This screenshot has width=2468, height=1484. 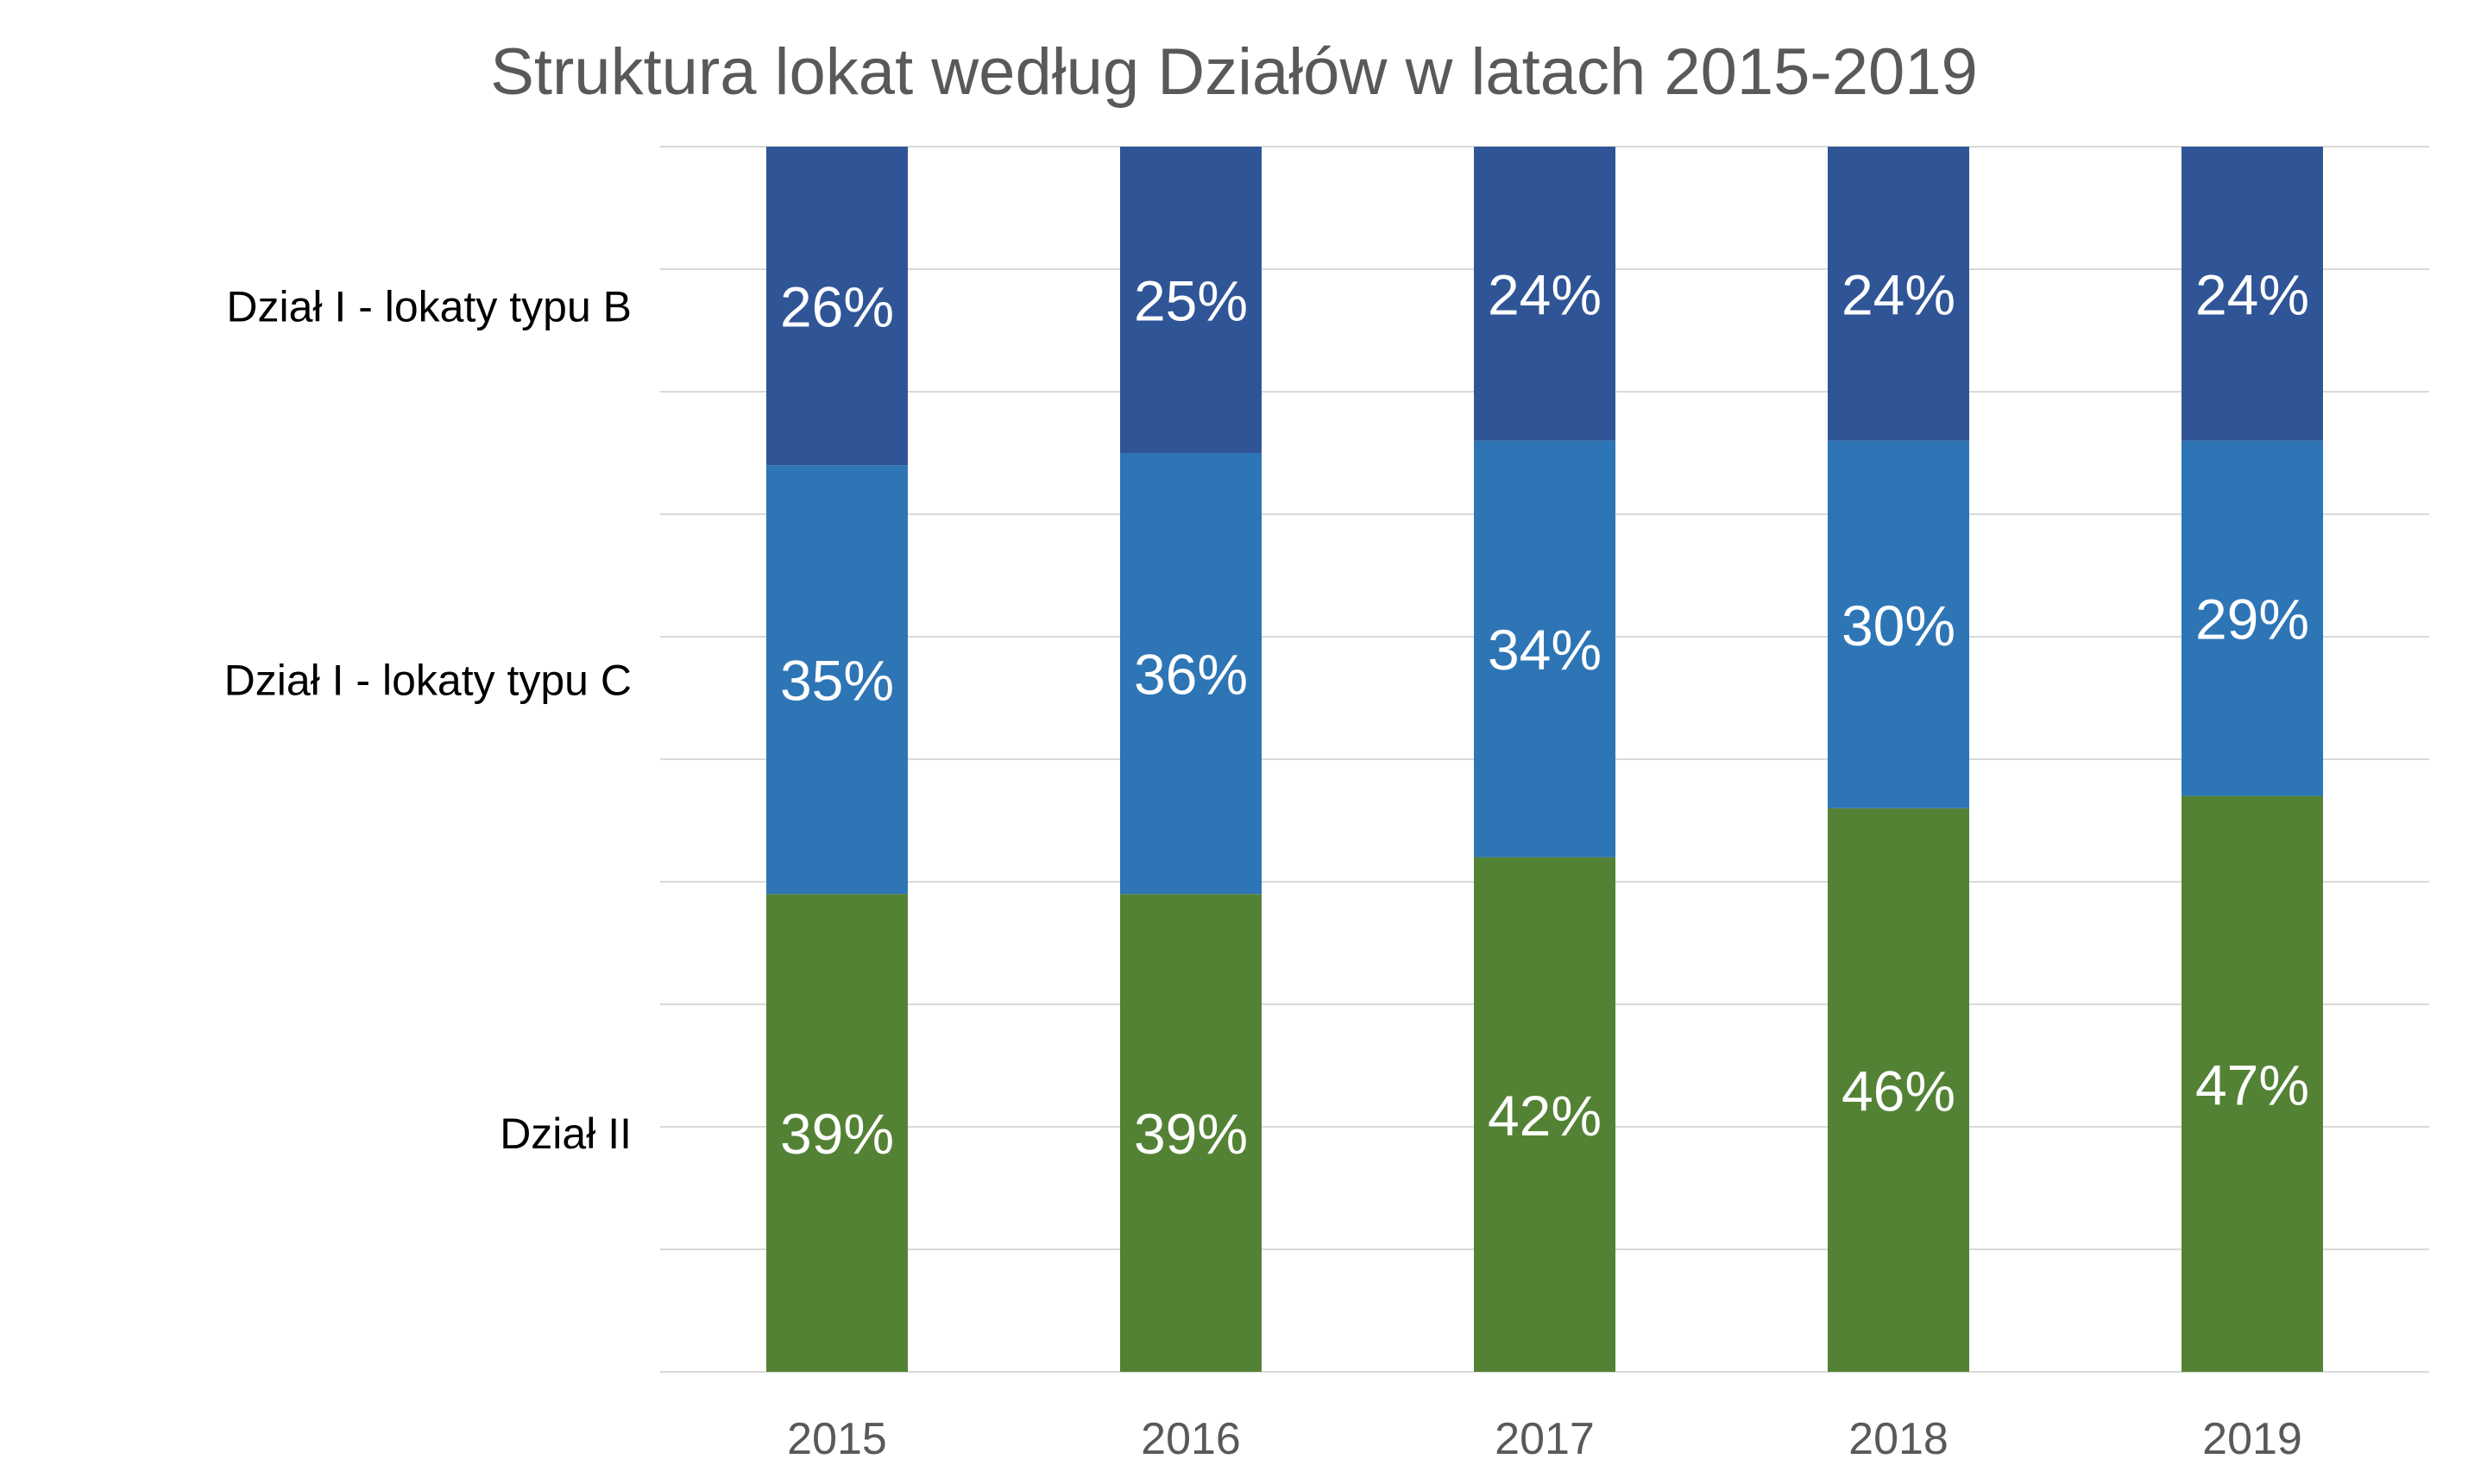 I want to click on data-label: 29%, so click(x=2252, y=619).